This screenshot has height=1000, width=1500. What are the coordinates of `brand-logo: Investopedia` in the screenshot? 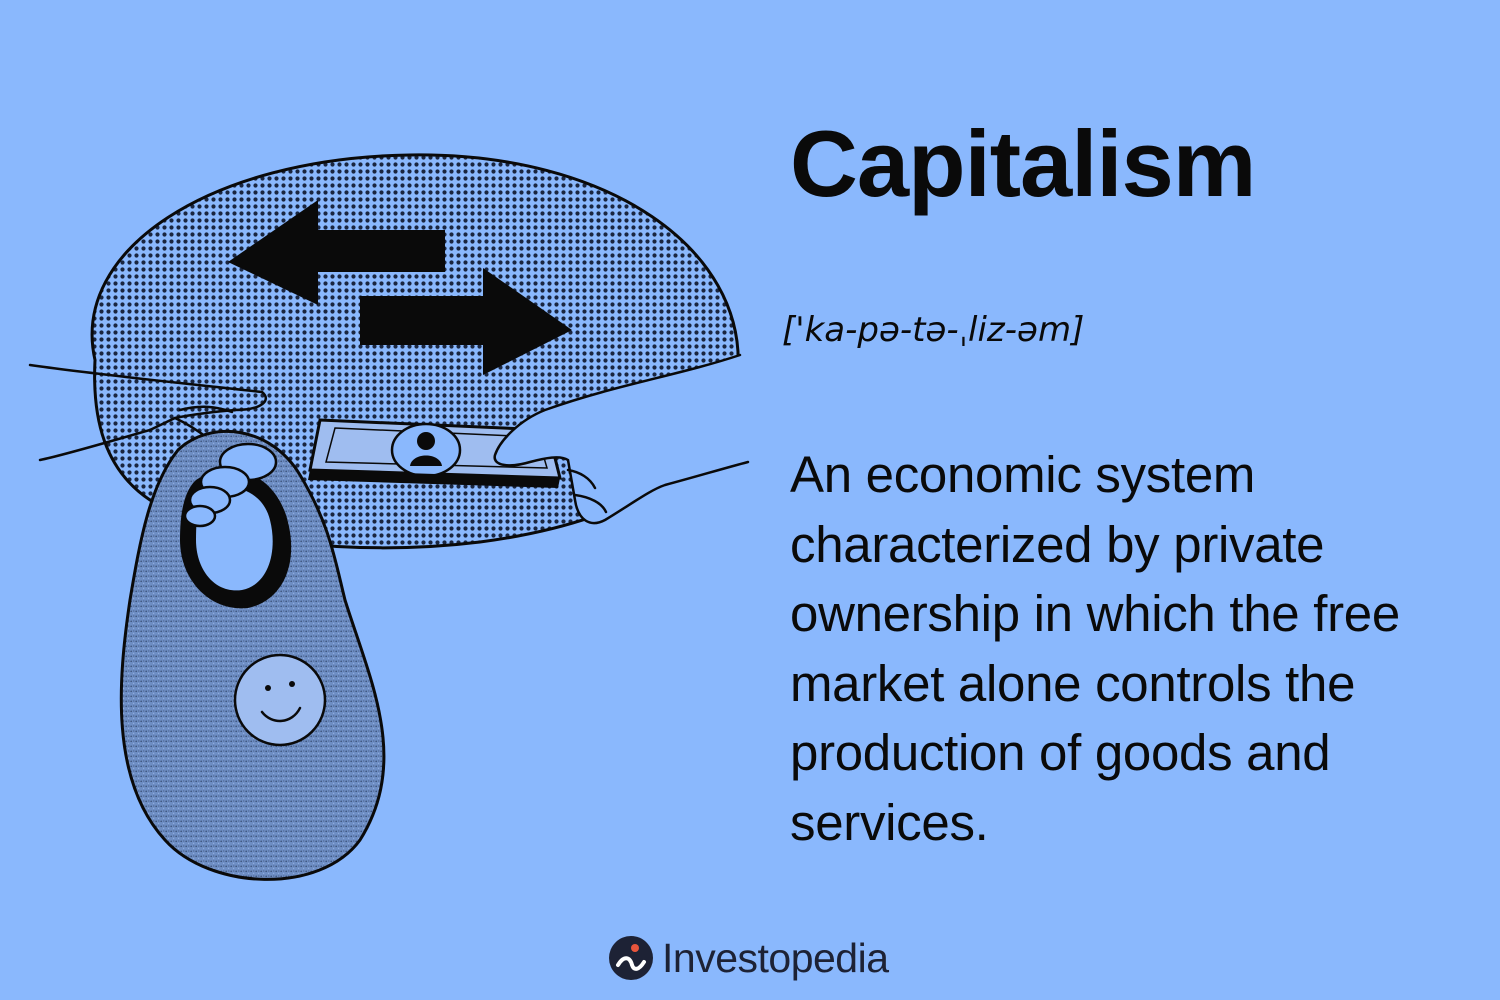 It's located at (748, 958).